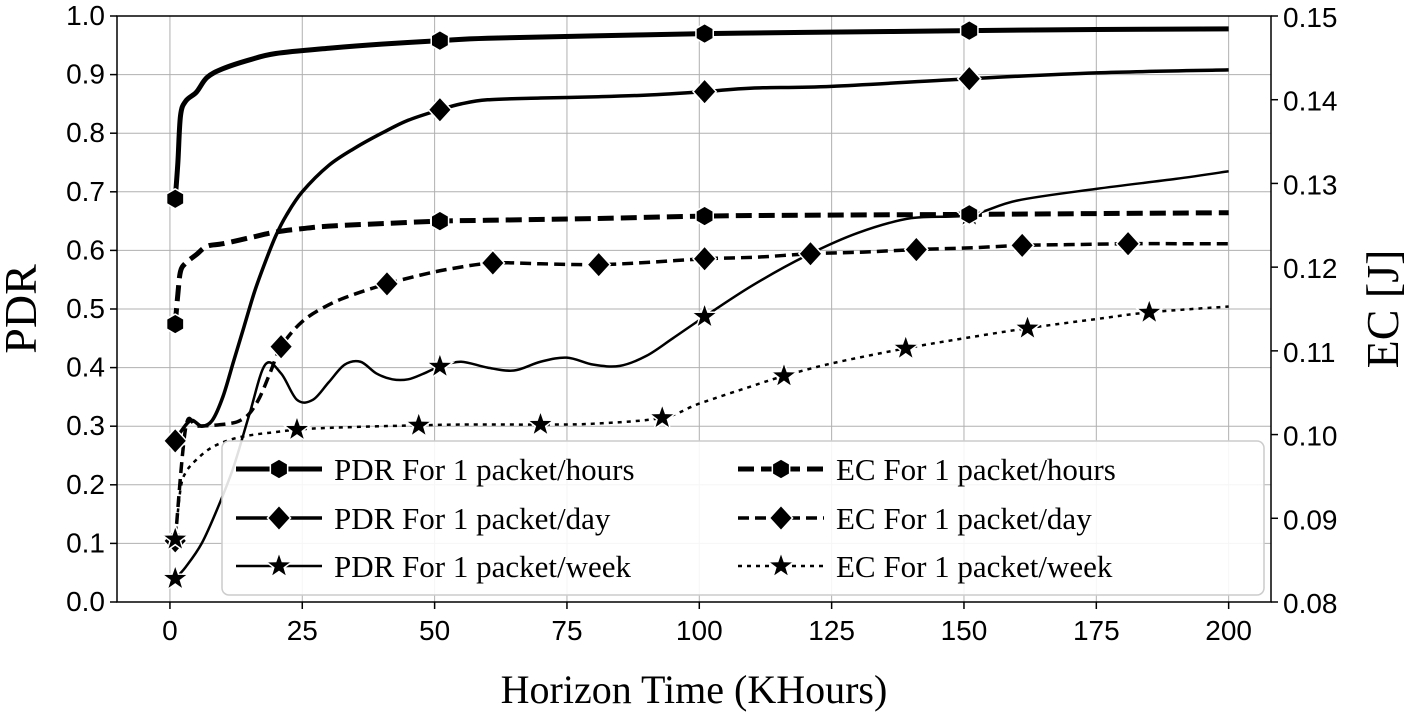  Describe the element at coordinates (1096, 630) in the screenshot. I see `x-tick-label: 175` at that location.